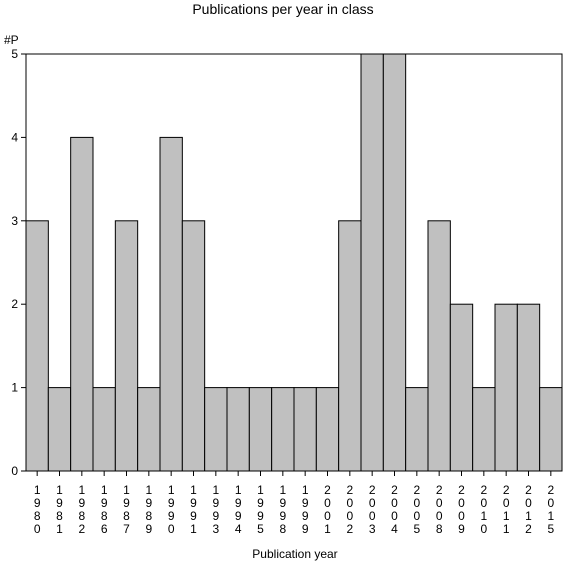 The height and width of the screenshot is (567, 567). I want to click on bar-2002, so click(350, 346).